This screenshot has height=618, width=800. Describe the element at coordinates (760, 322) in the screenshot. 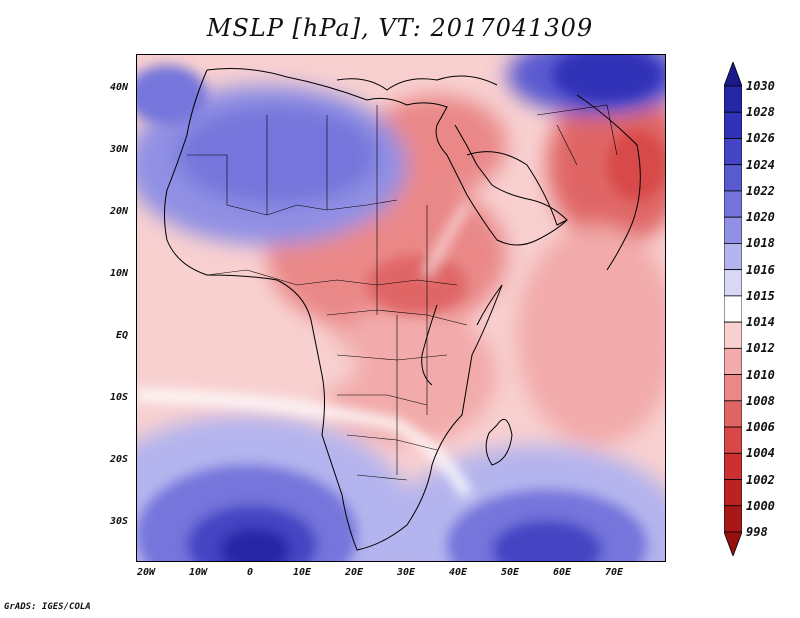

I see `colorbar-level-label: 1014` at that location.